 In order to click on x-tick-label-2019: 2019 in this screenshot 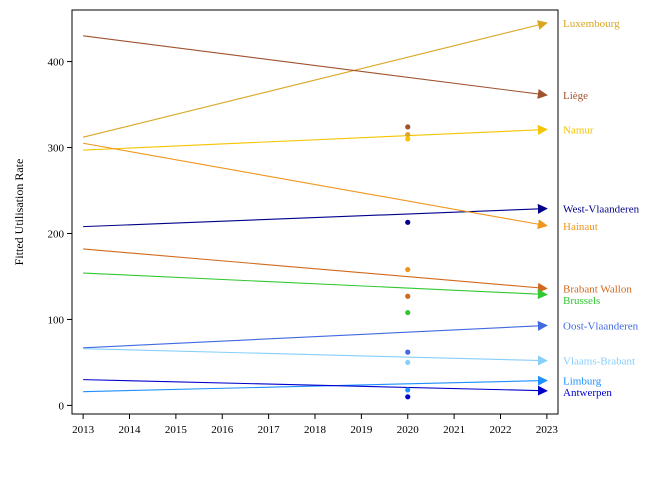, I will do `click(361, 430)`.